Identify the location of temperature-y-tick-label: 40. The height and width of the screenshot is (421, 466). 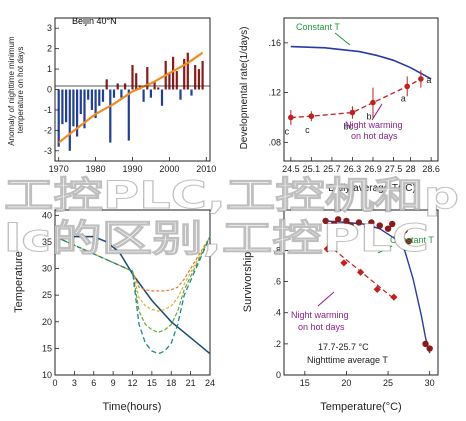
(47, 215).